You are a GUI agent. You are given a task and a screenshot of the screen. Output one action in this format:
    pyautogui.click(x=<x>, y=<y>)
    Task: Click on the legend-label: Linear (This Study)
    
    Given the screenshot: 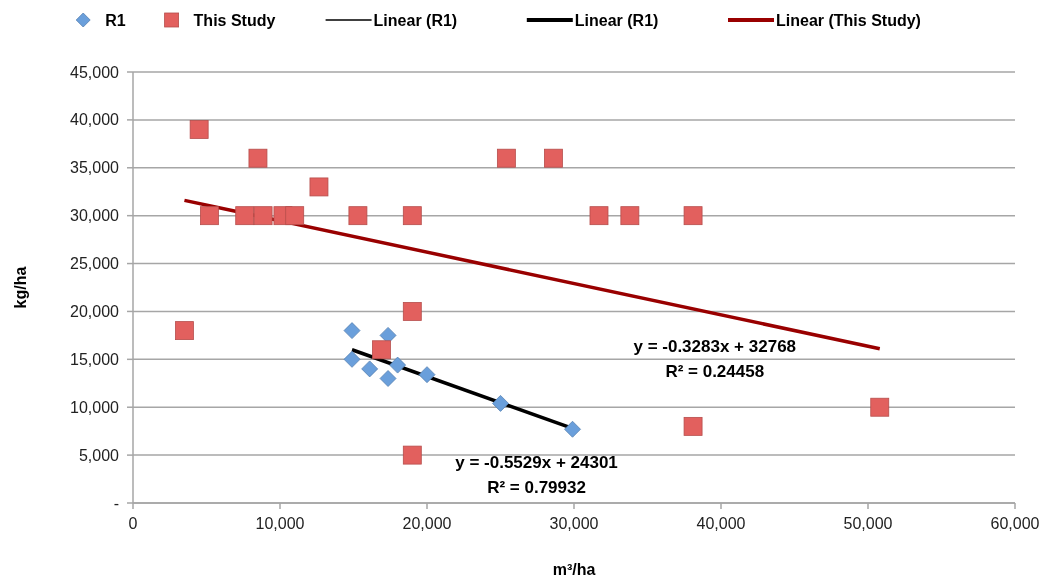 What is the action you would take?
    pyautogui.click(x=848, y=20)
    